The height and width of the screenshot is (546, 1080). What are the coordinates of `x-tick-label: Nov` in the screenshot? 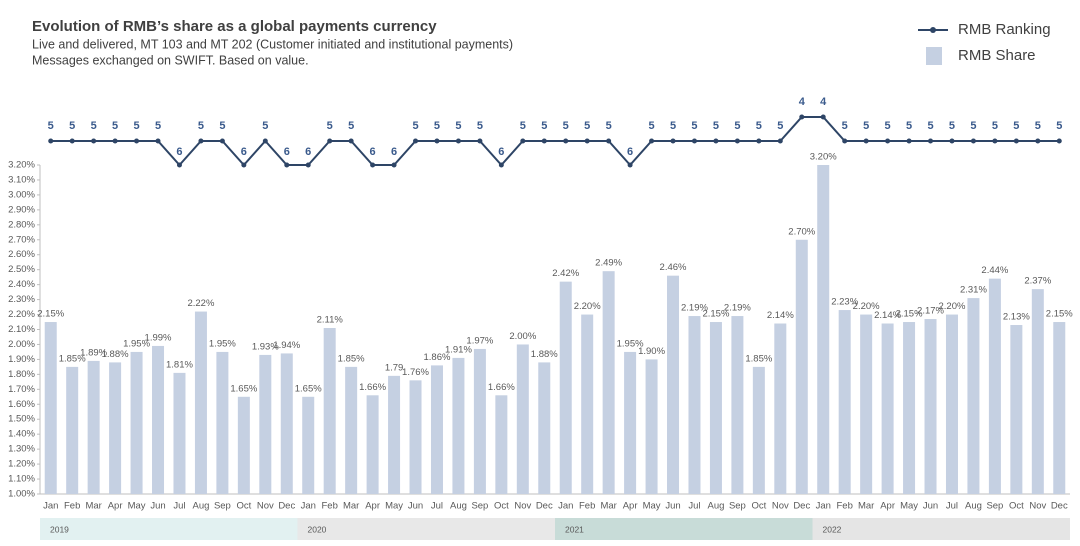 It's located at (780, 506).